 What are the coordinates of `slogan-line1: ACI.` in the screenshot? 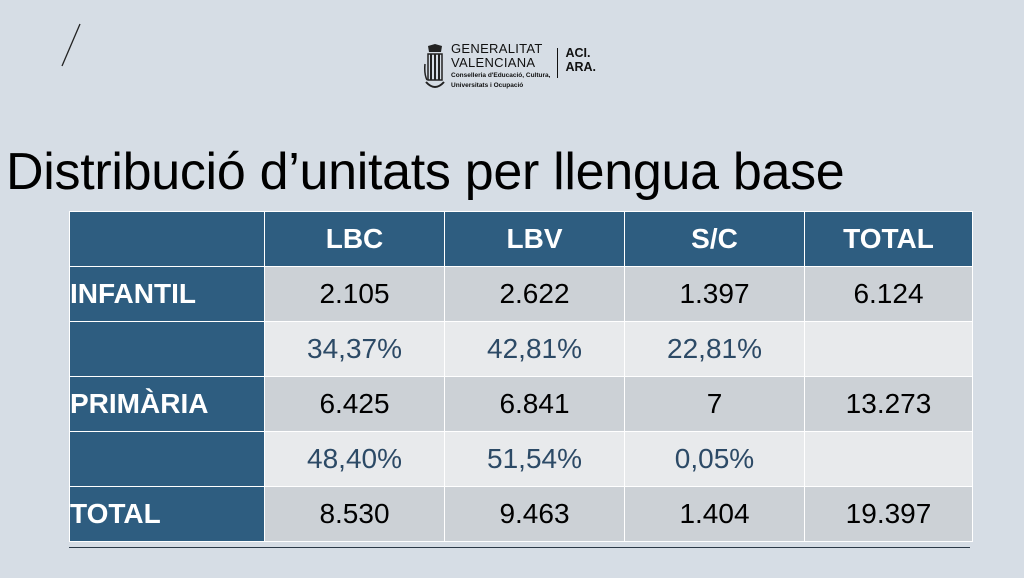 It's located at (578, 53).